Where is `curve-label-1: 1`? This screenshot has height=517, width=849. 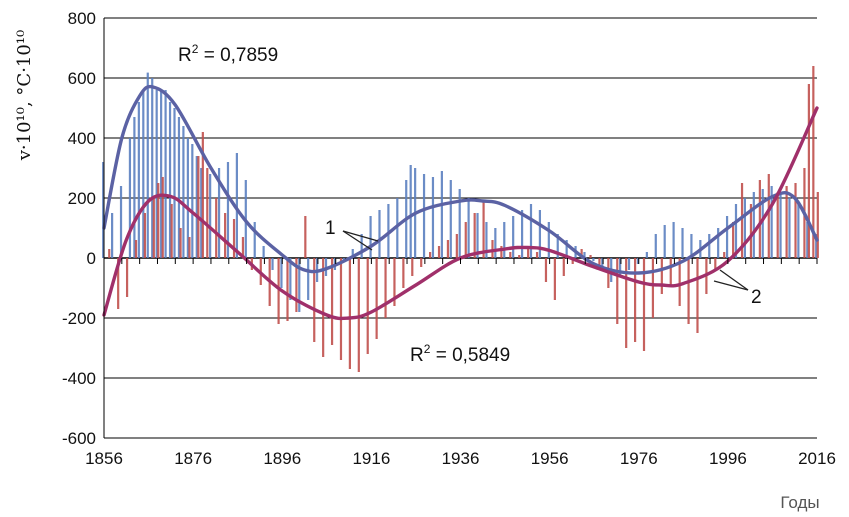
curve-label-1: 1 is located at coordinates (330, 228).